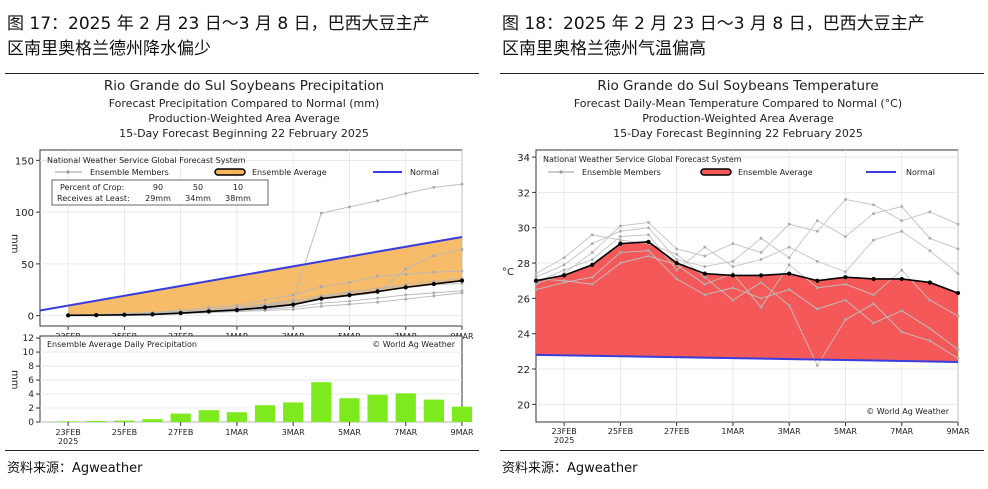  What do you see at coordinates (957, 431) in the screenshot?
I see `temp-xtick-label: 9MAR` at bounding box center [957, 431].